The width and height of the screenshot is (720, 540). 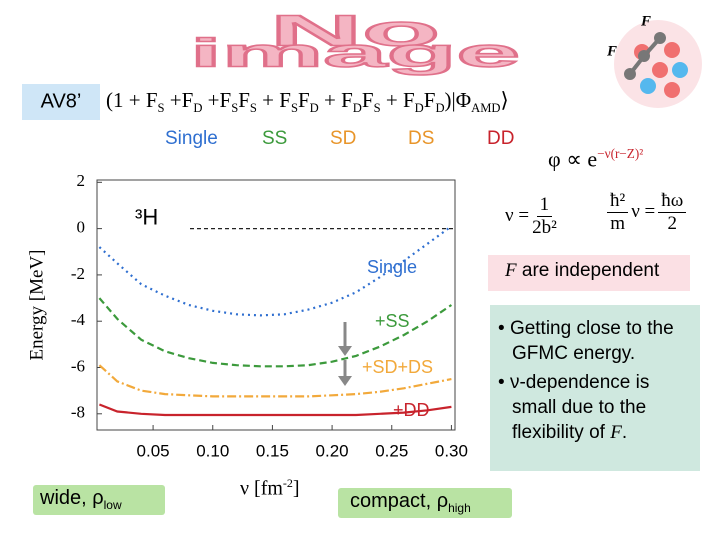 What do you see at coordinates (397, 367) in the screenshot?
I see `series-label: +SD+DS` at bounding box center [397, 367].